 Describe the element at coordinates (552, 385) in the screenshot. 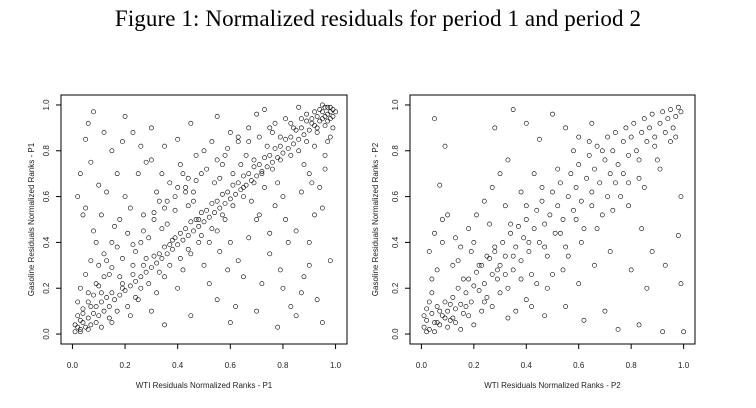

I see `x-axis-label: WTI Residuals Normalized Ranks - P2` at that location.